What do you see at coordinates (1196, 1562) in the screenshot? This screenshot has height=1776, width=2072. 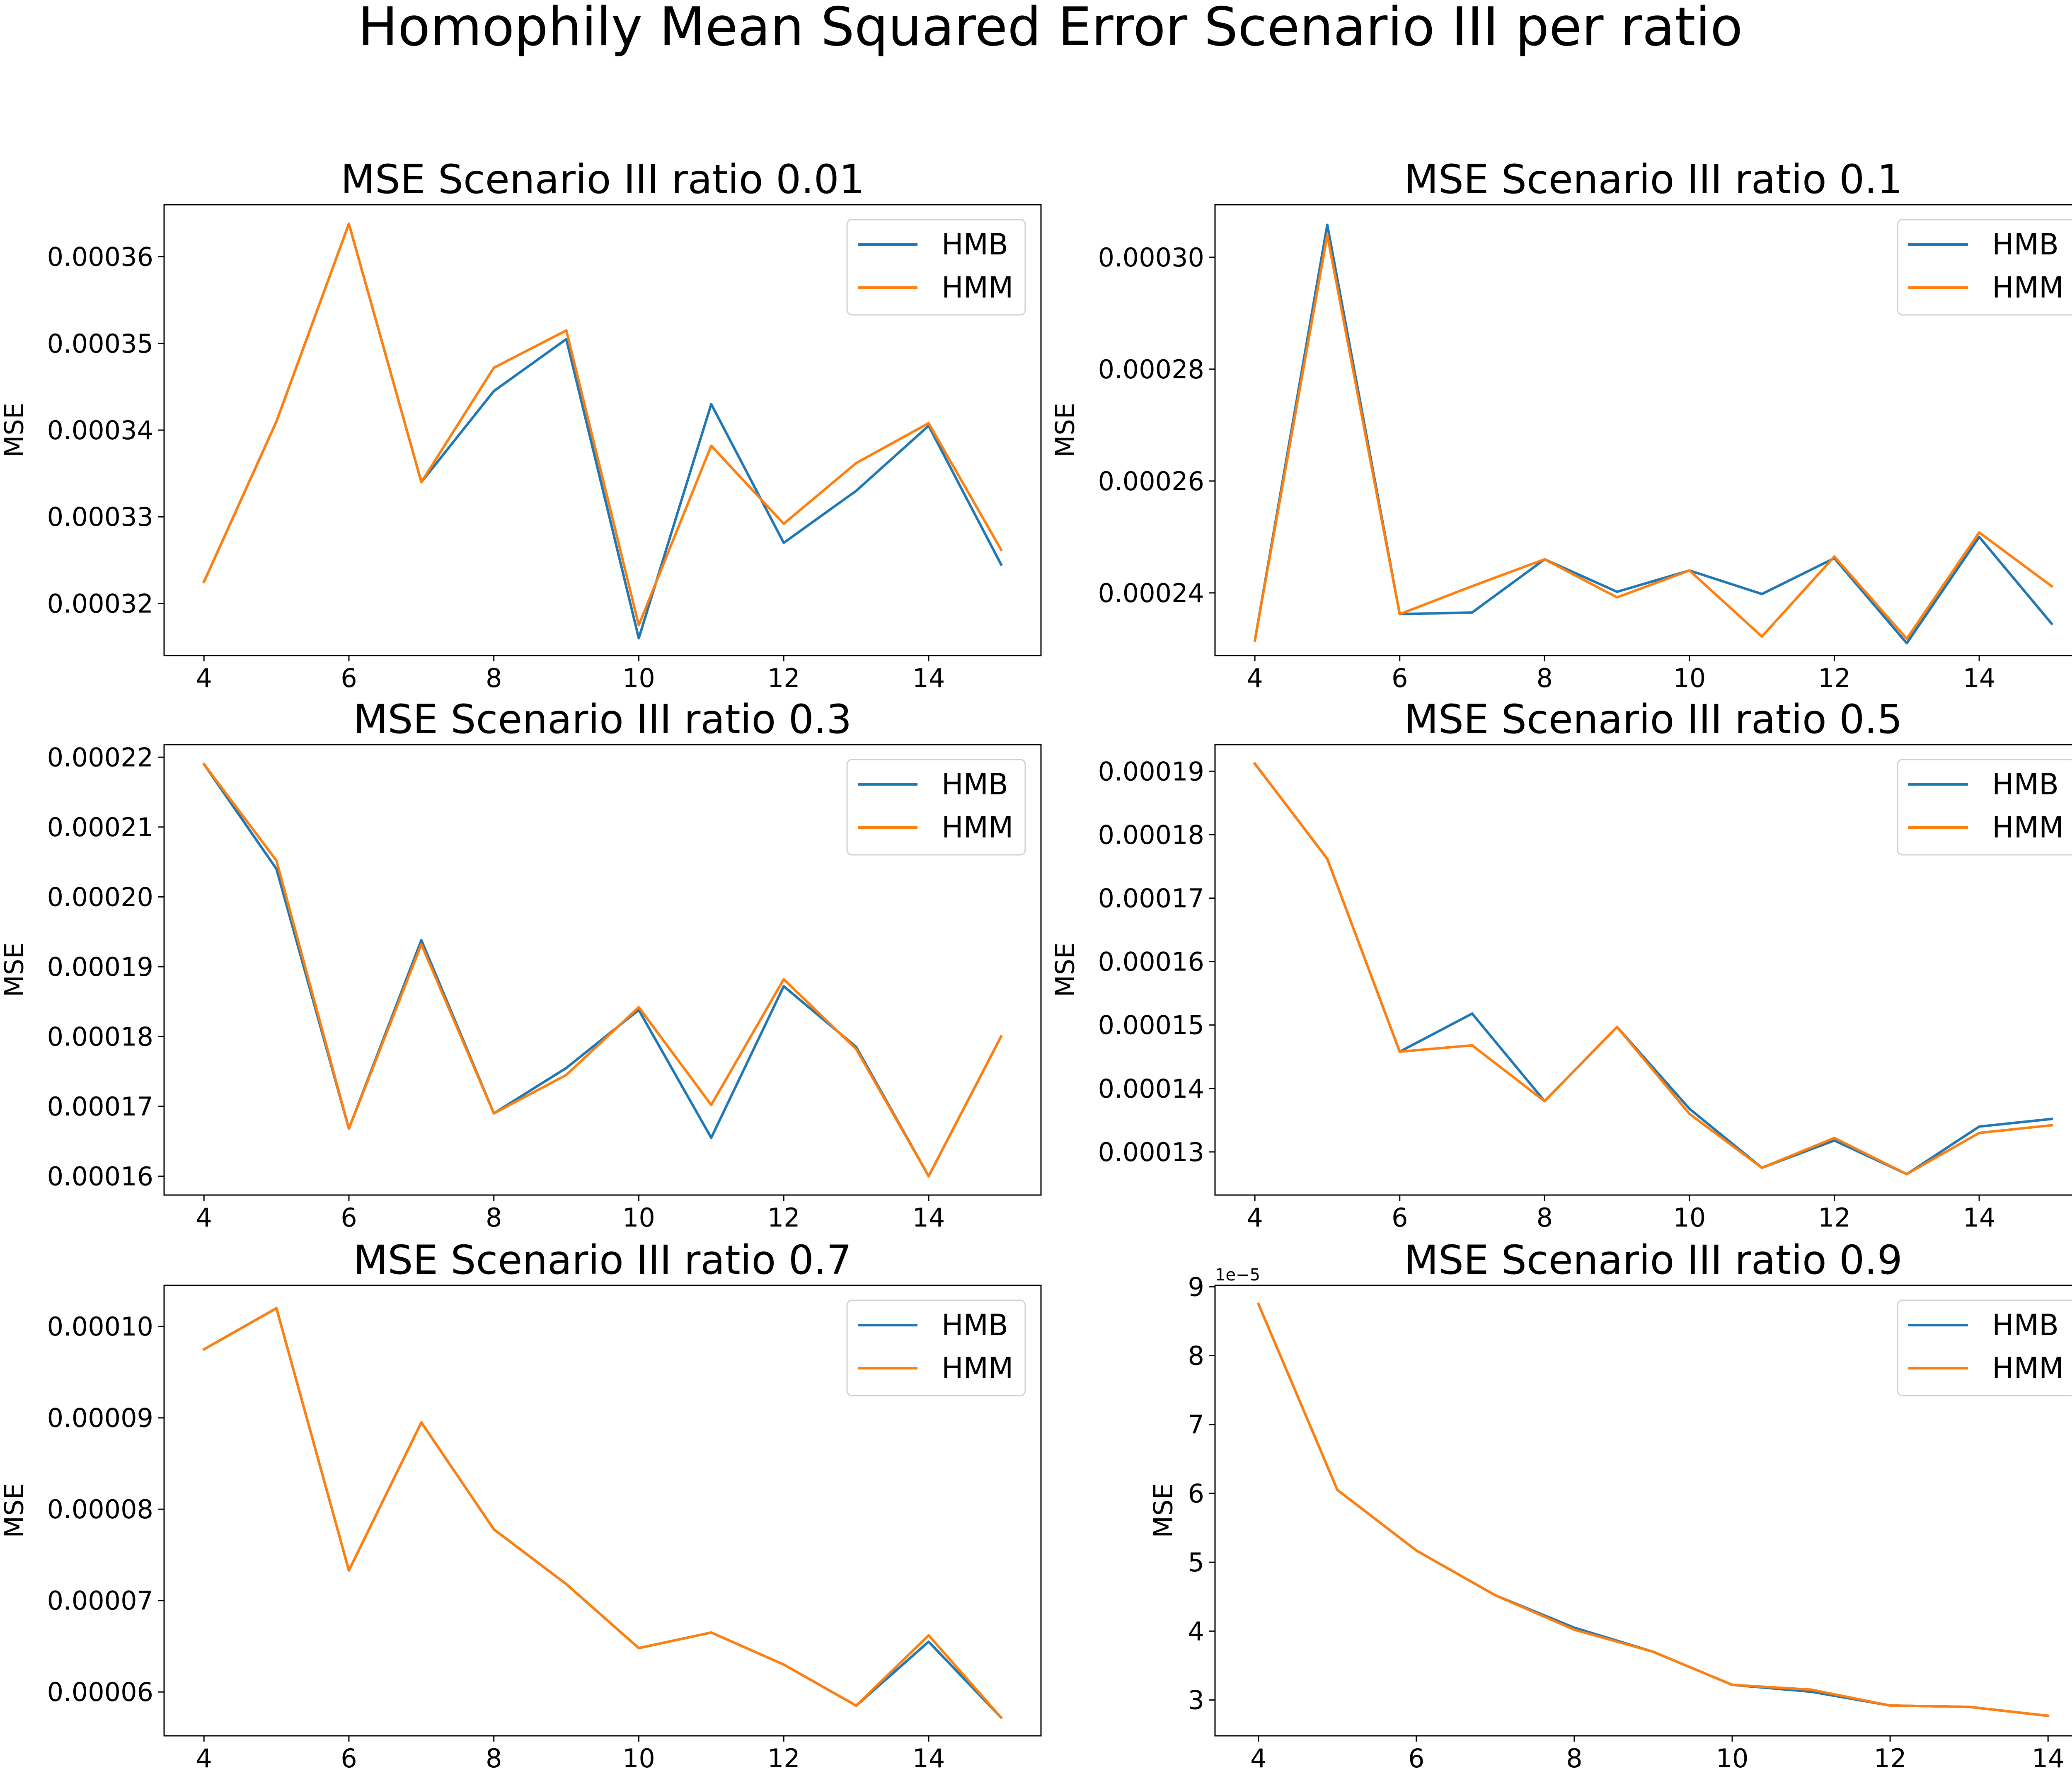 I see `y-tick-label: 5` at bounding box center [1196, 1562].